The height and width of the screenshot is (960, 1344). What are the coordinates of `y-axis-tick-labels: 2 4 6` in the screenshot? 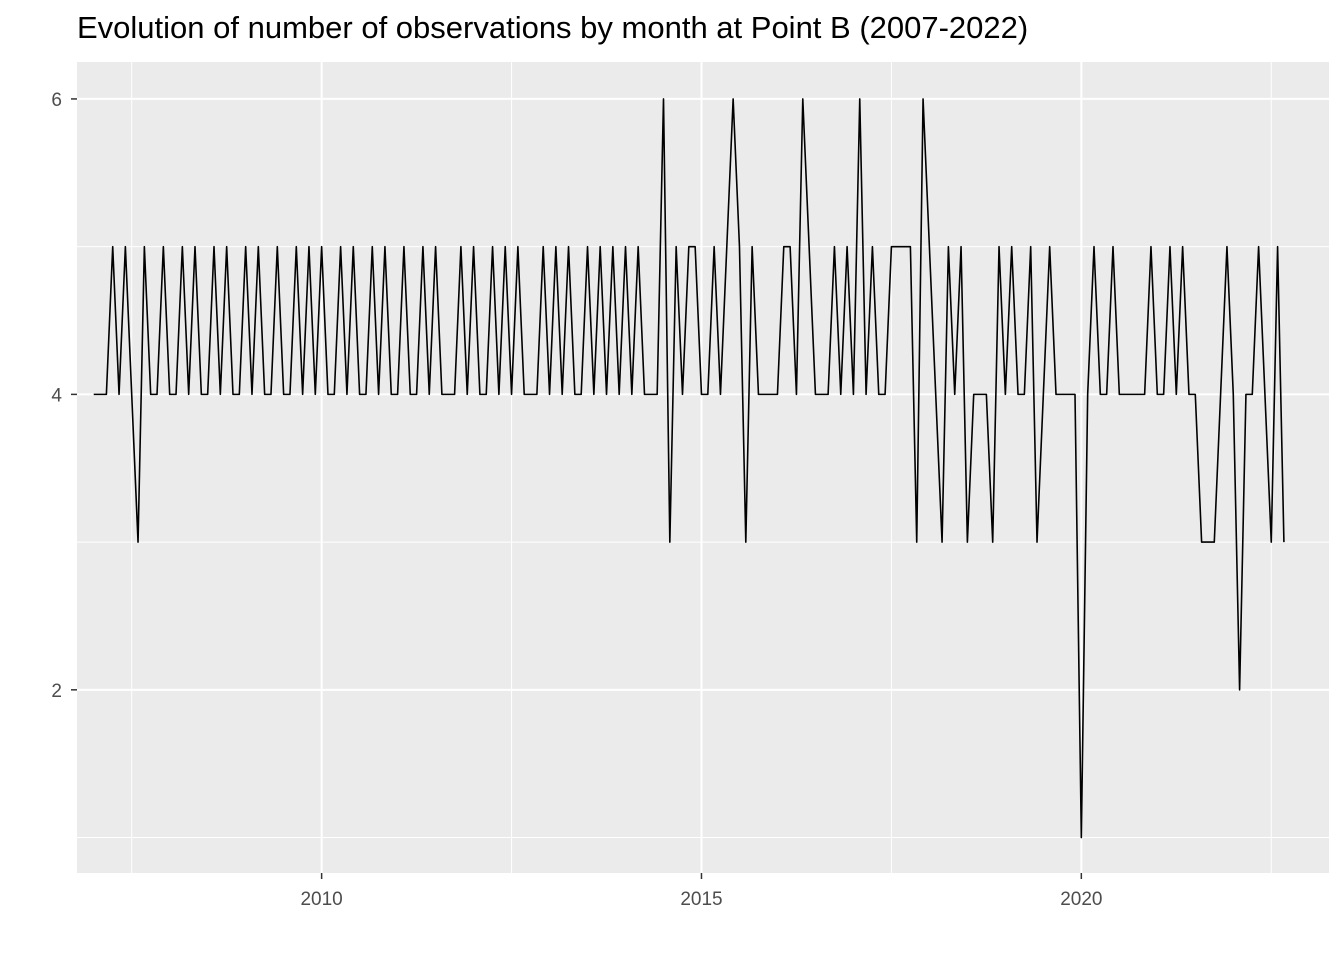 It's located at (56, 396).